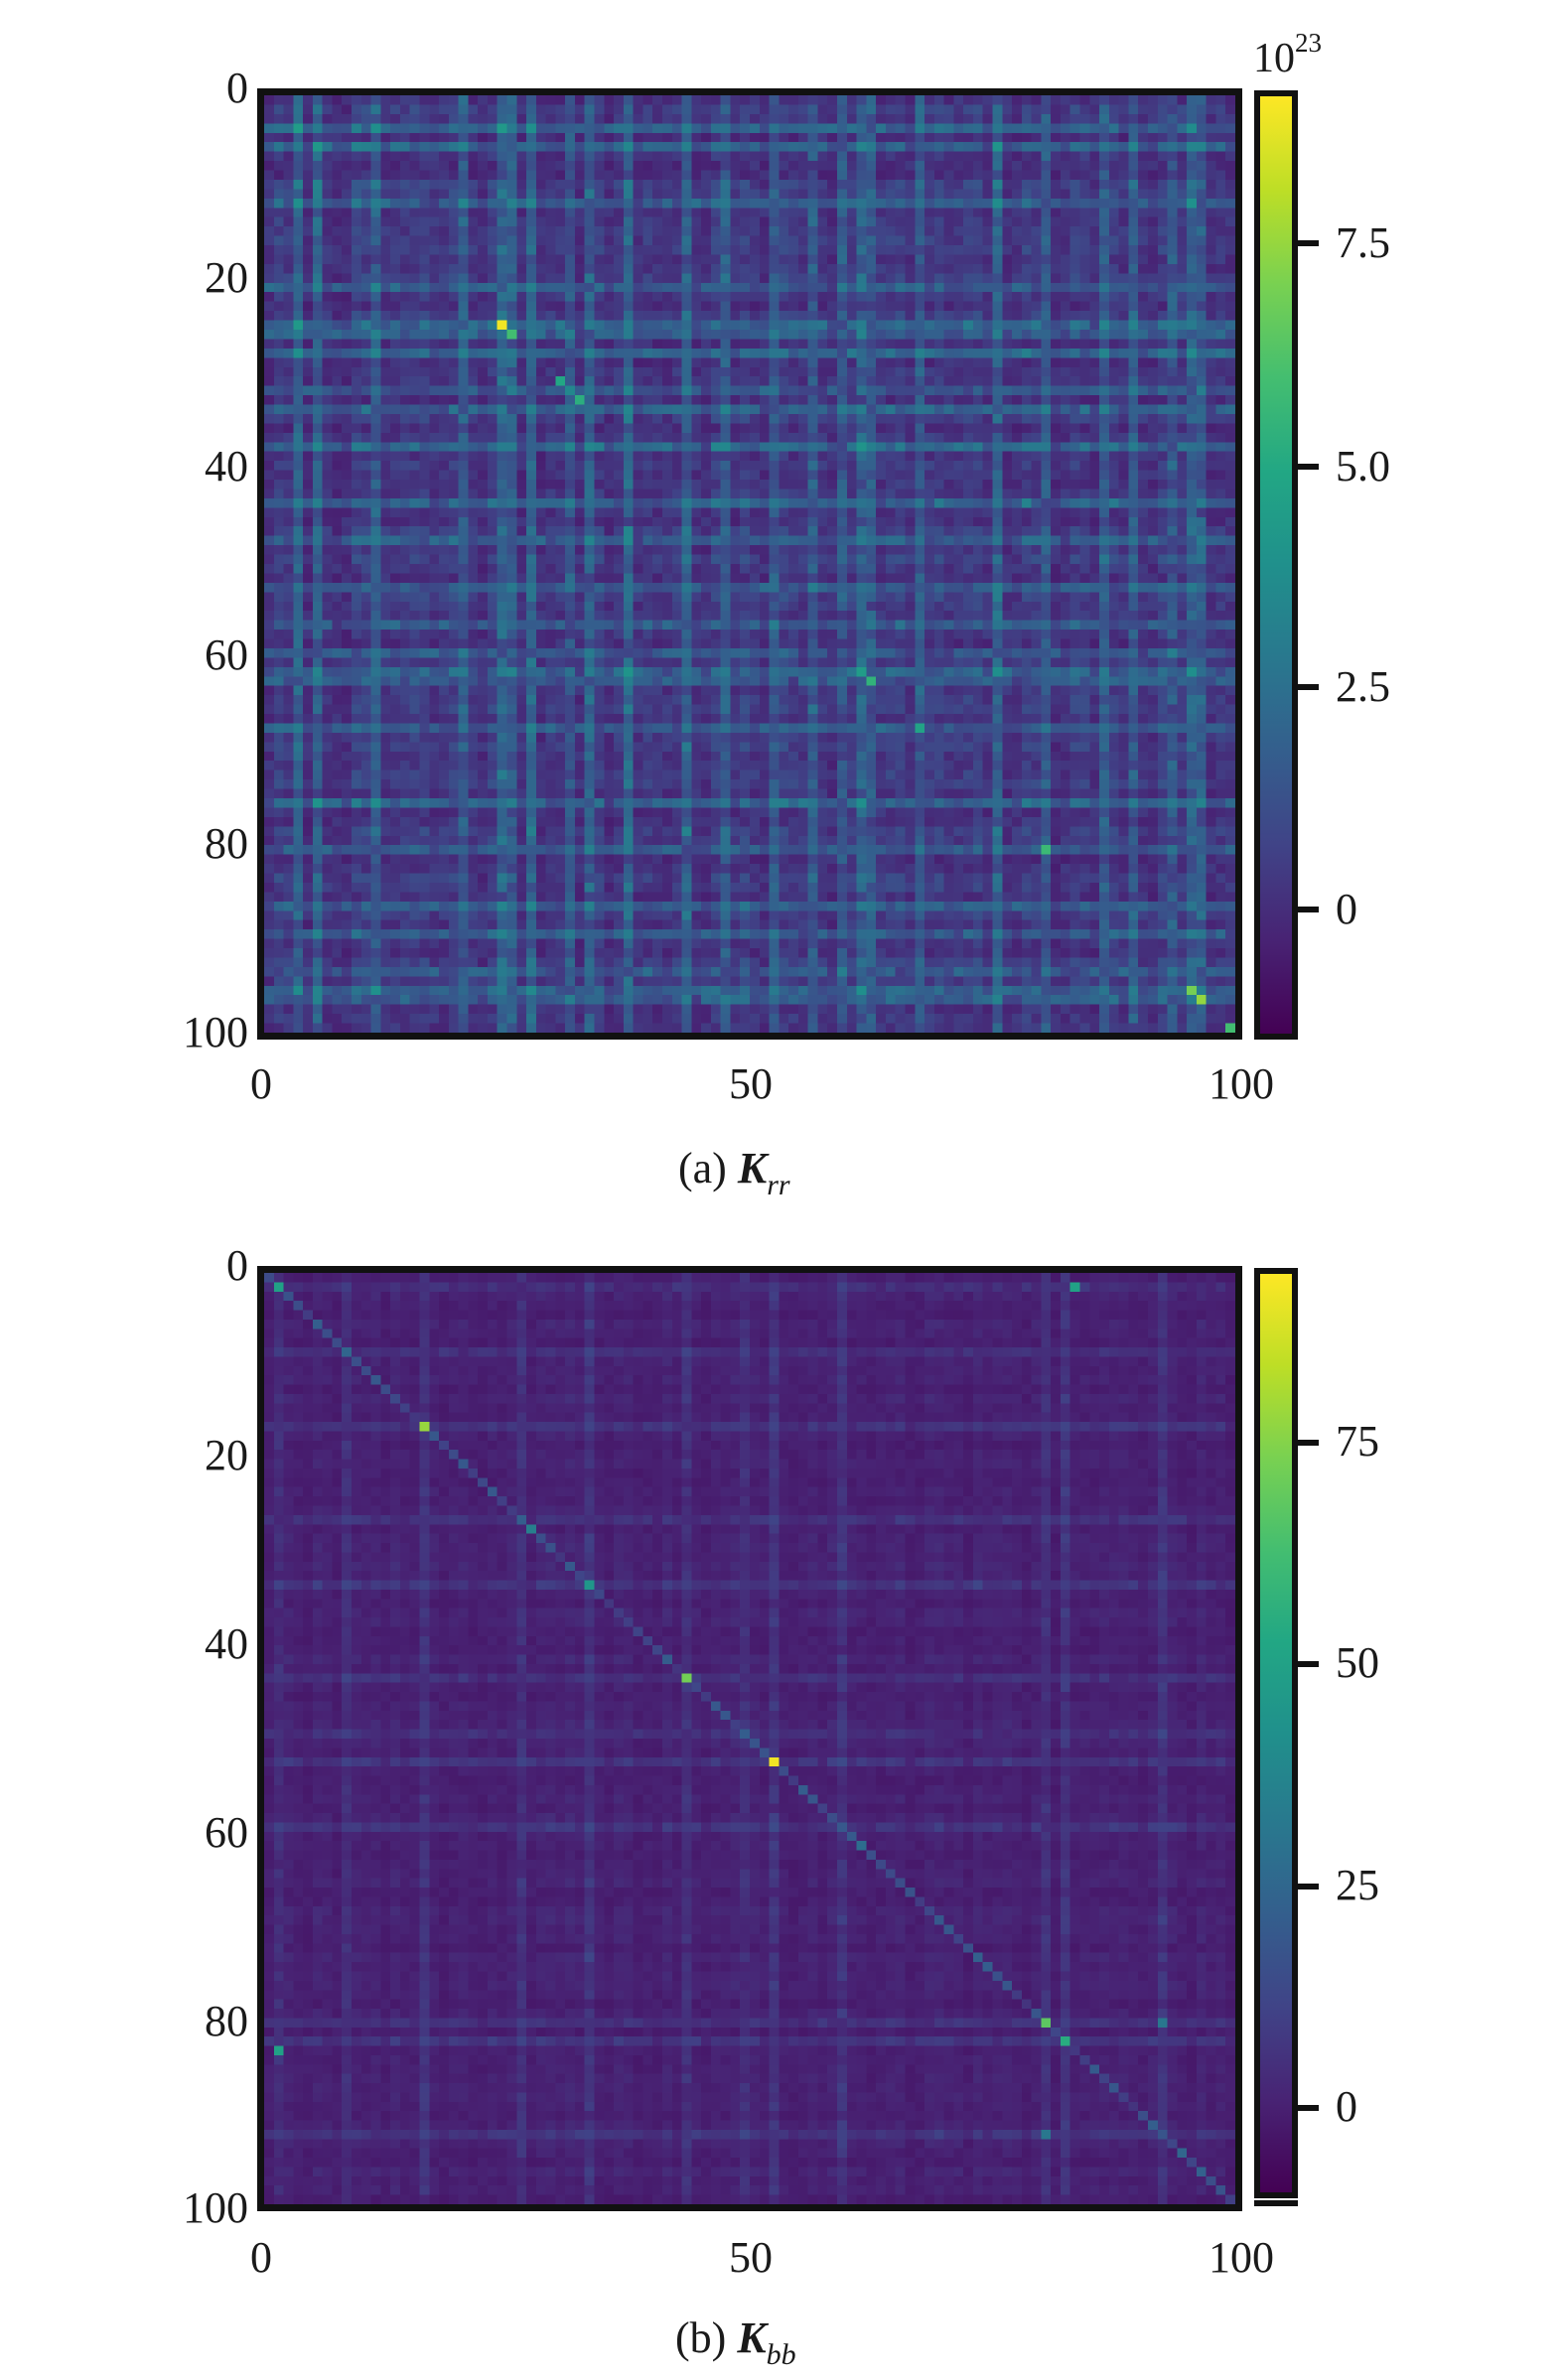 This screenshot has width=1564, height=2380. What do you see at coordinates (1363, 466) in the screenshot?
I see `colorbar-tick-label: 5.0` at bounding box center [1363, 466].